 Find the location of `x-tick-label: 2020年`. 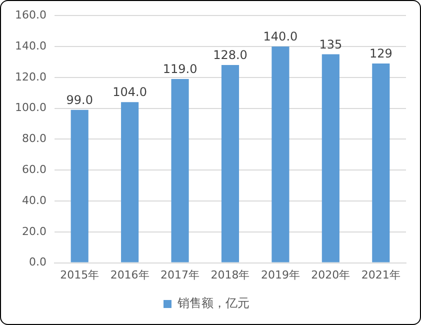

x-tick-label: 2020年 is located at coordinates (330, 275).